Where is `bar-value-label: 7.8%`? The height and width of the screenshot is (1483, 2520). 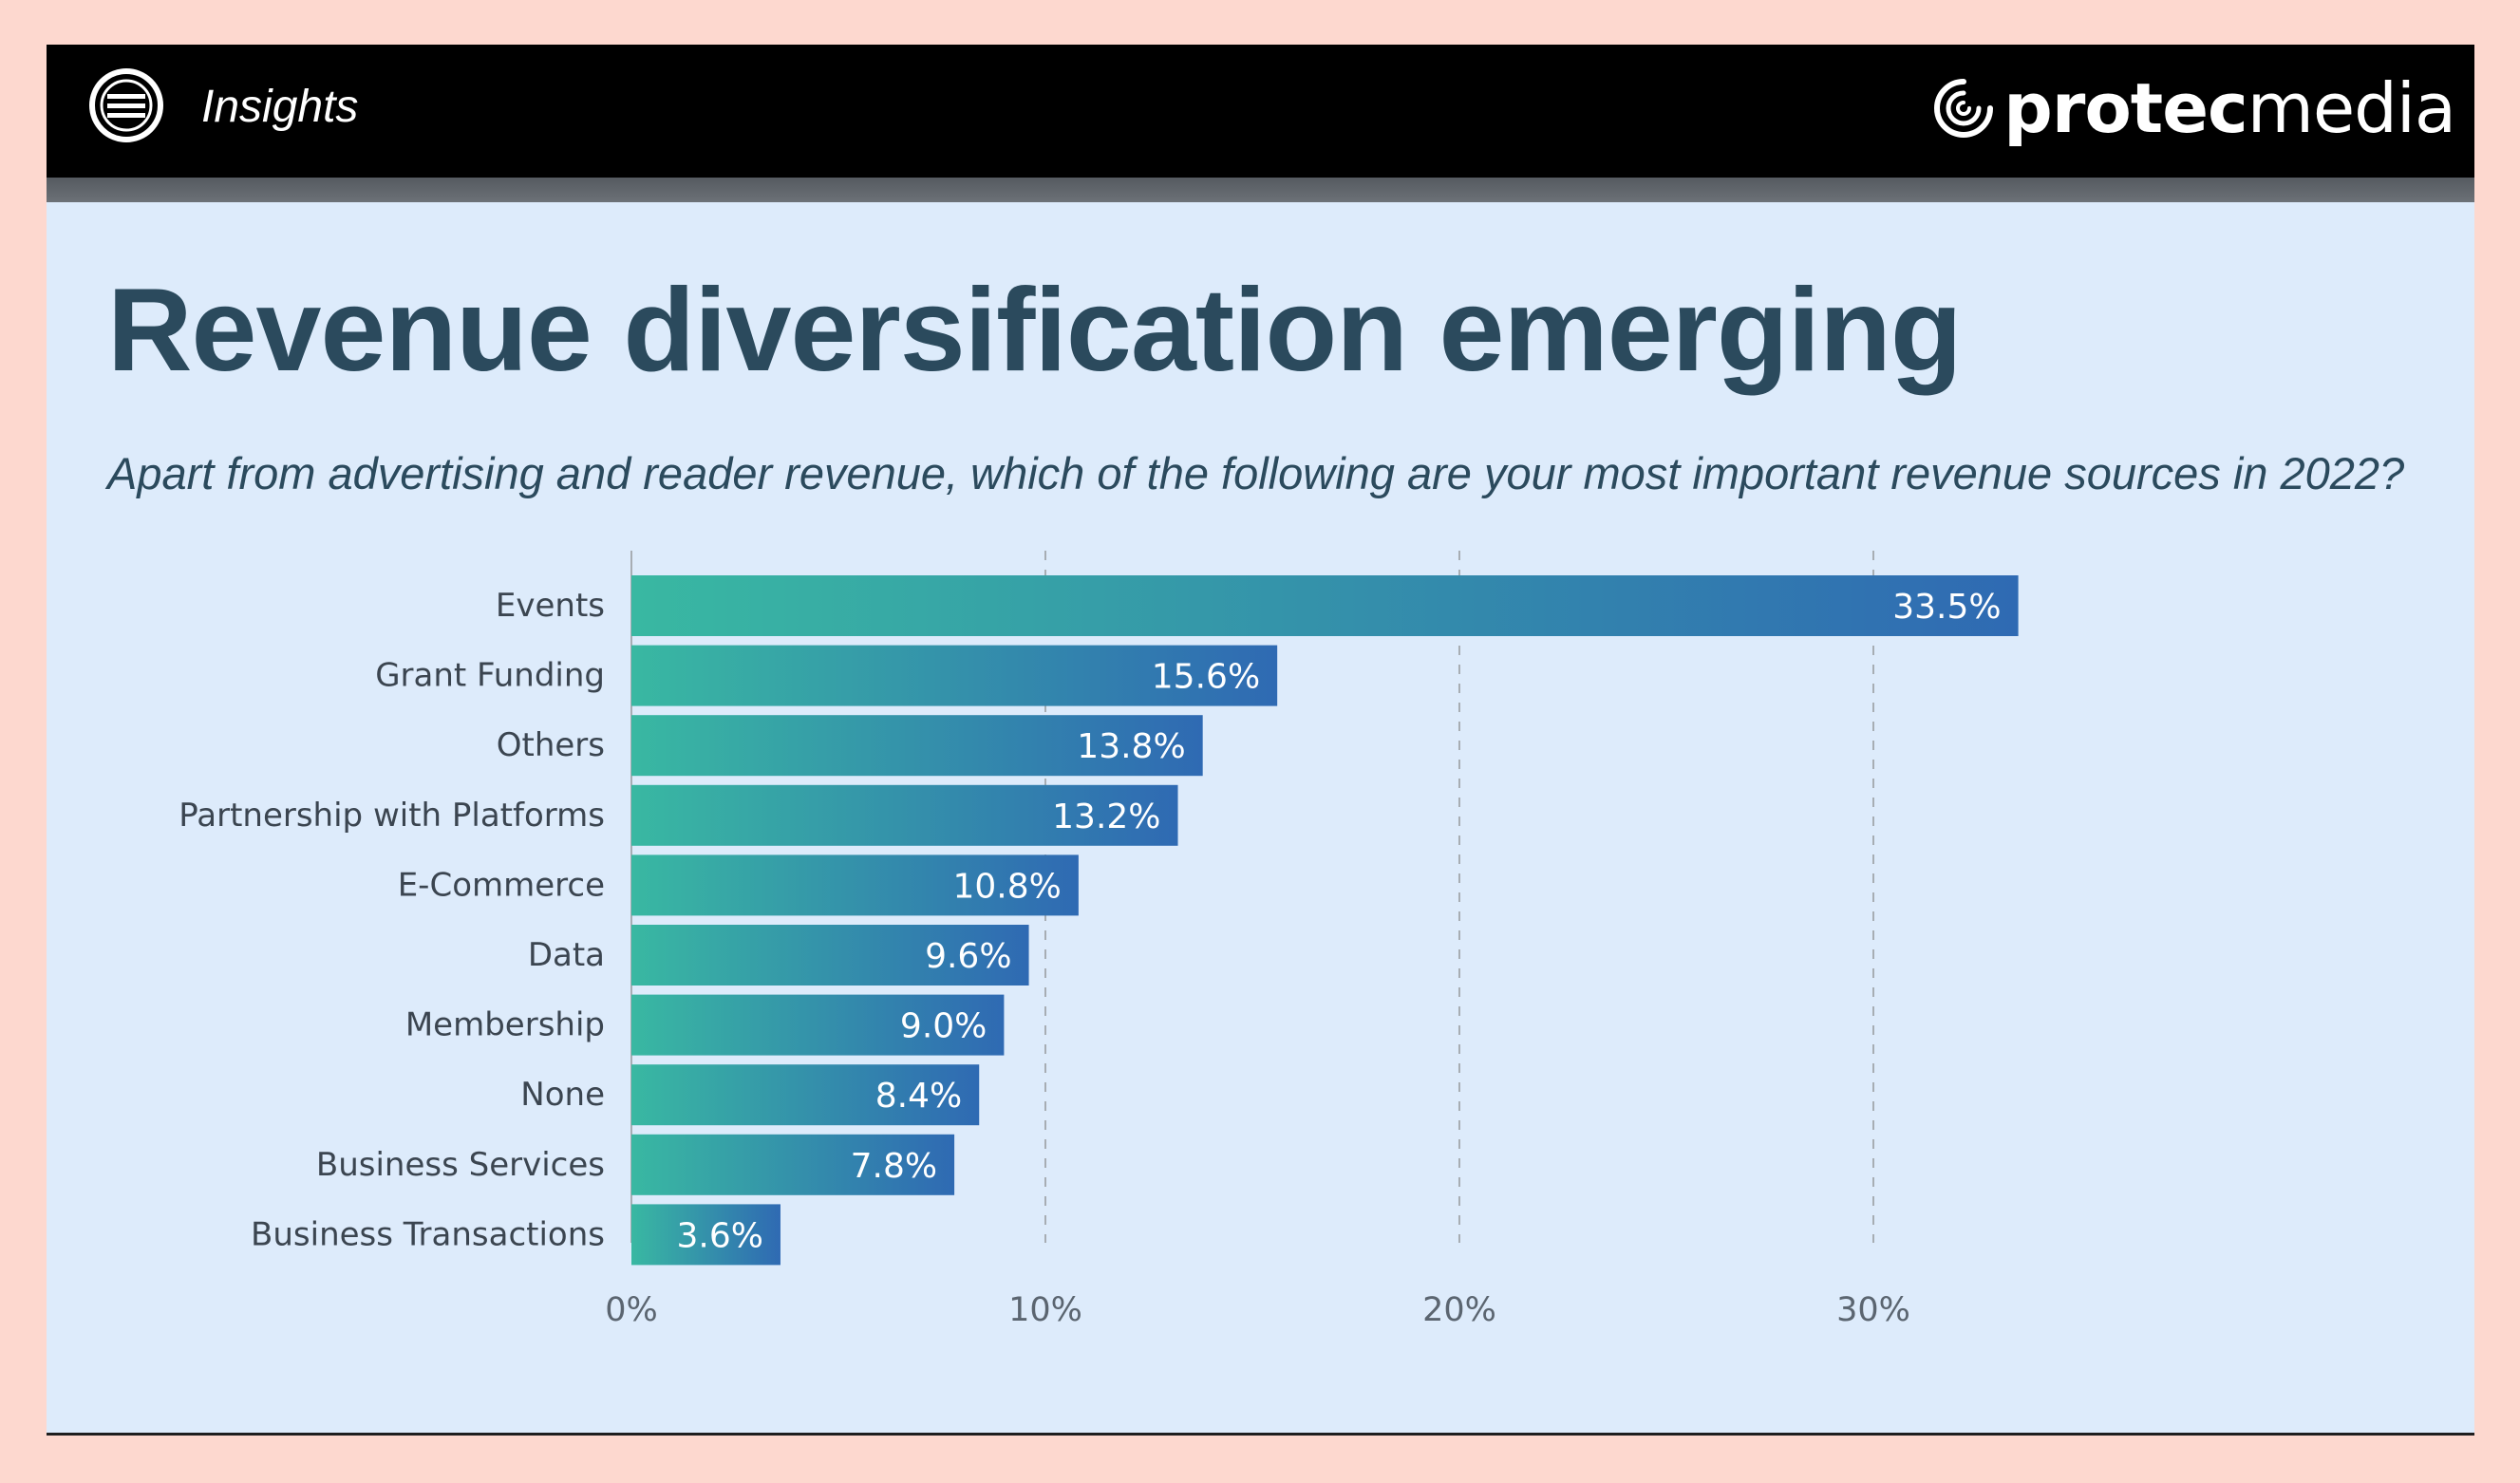 bar-value-label: 7.8% is located at coordinates (894, 1166).